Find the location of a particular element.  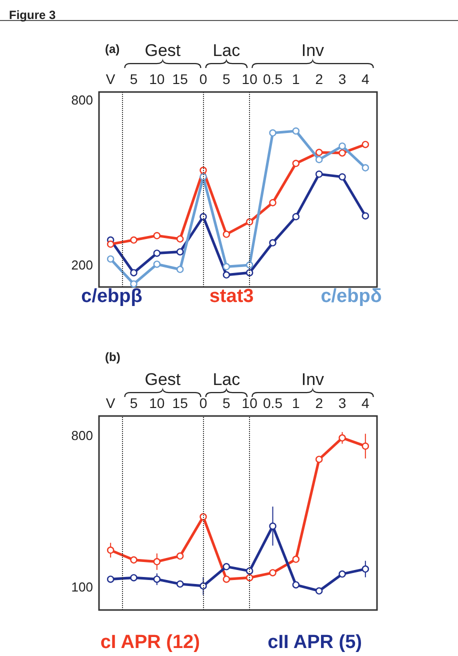

y-tick-label: 200 is located at coordinates (82, 265).